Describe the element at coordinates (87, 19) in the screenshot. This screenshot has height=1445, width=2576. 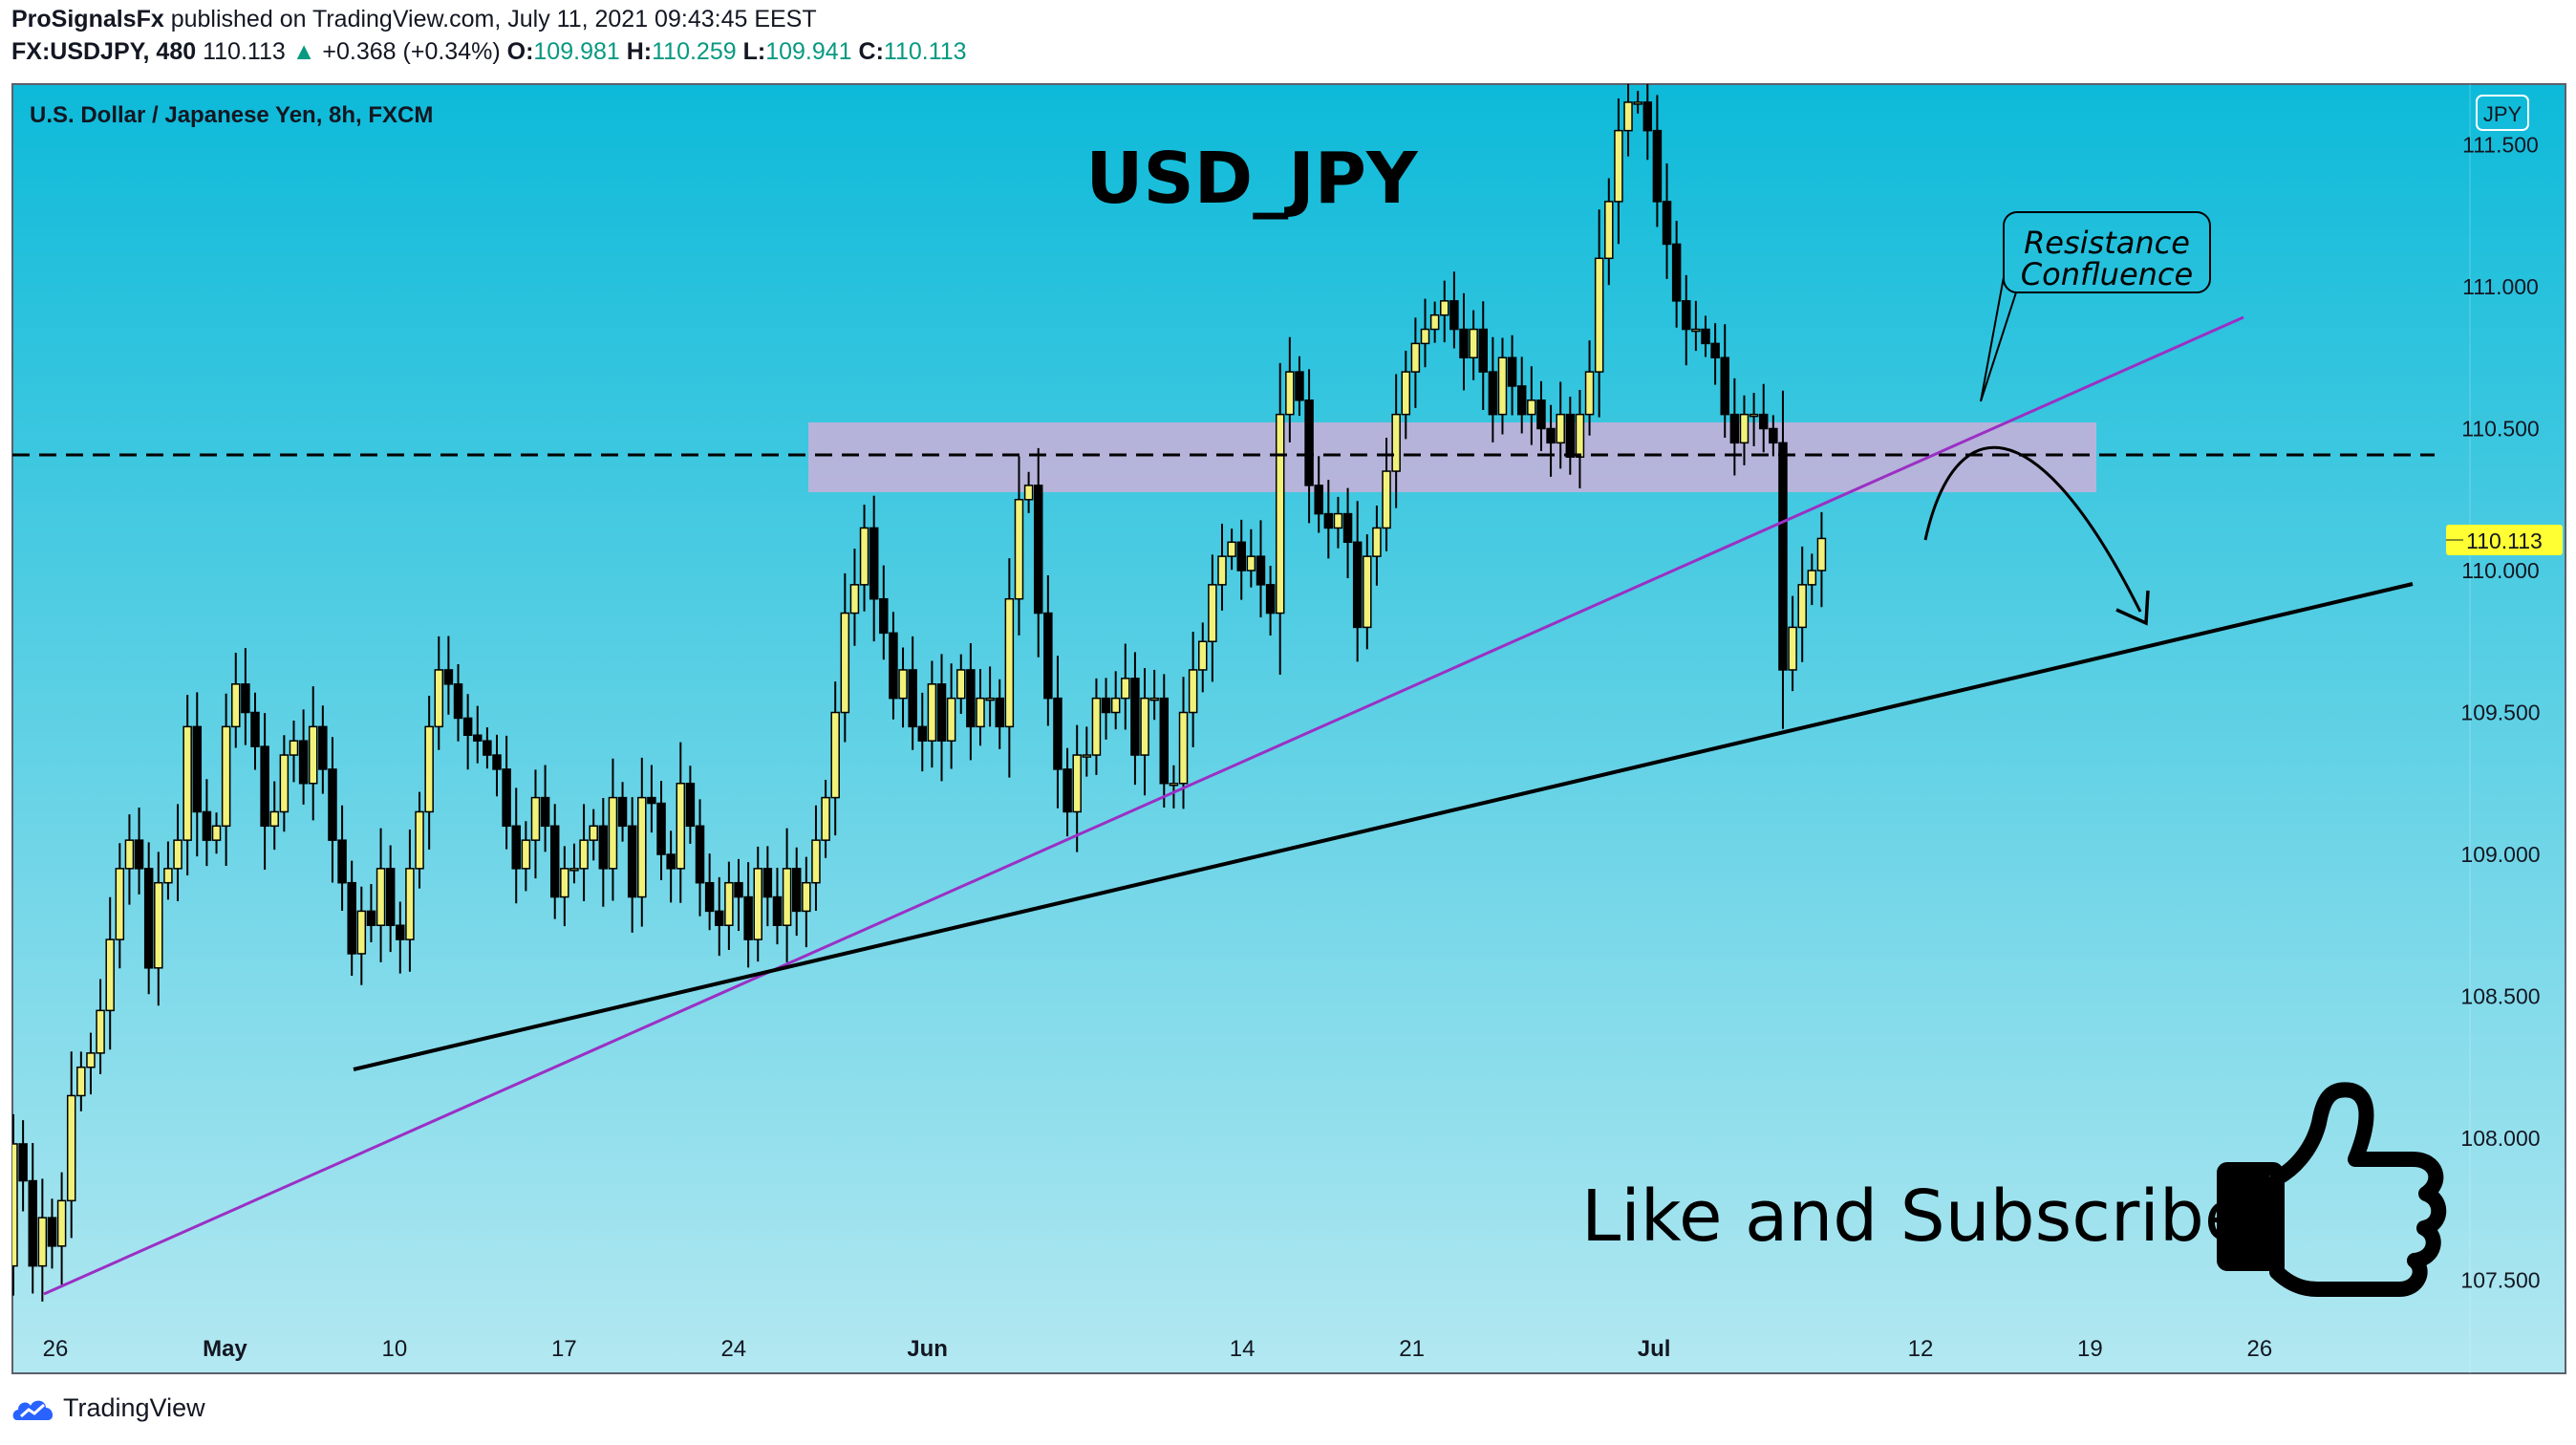
I see `author-name: ProSignalsFx` at that location.